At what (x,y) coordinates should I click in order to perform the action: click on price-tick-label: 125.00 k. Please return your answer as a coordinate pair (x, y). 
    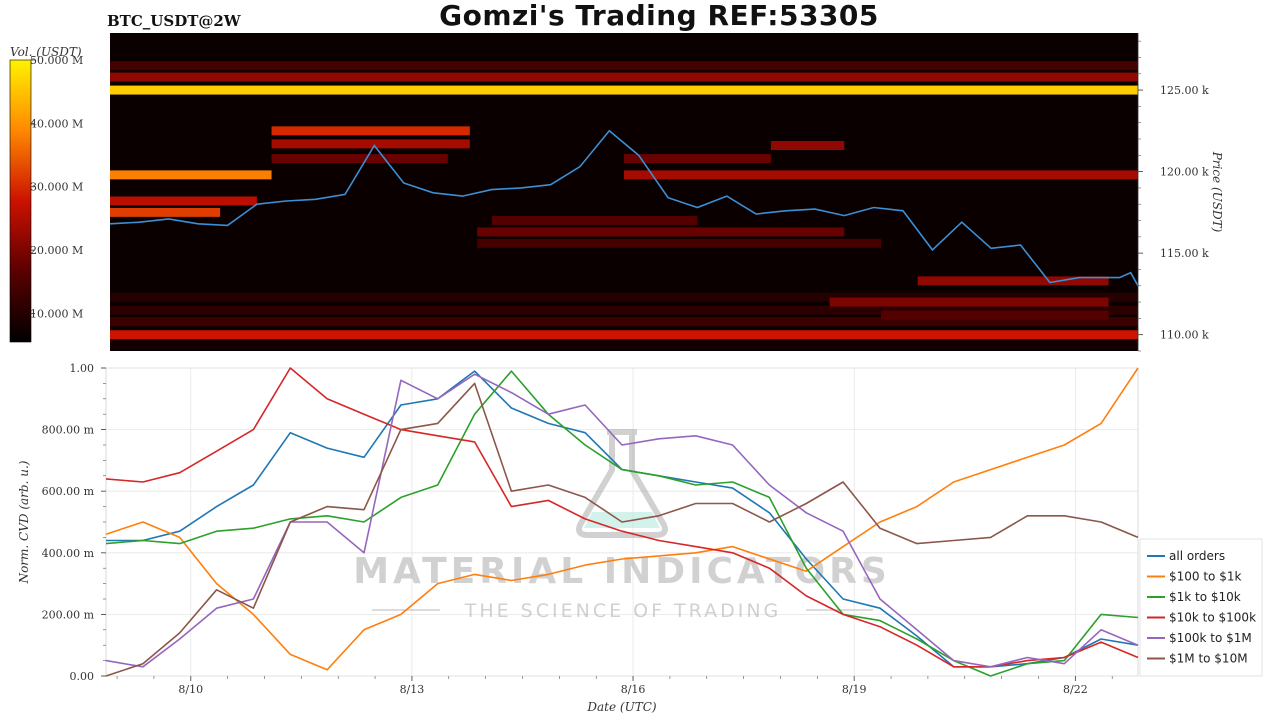
    Looking at the image, I should click on (1184, 90).